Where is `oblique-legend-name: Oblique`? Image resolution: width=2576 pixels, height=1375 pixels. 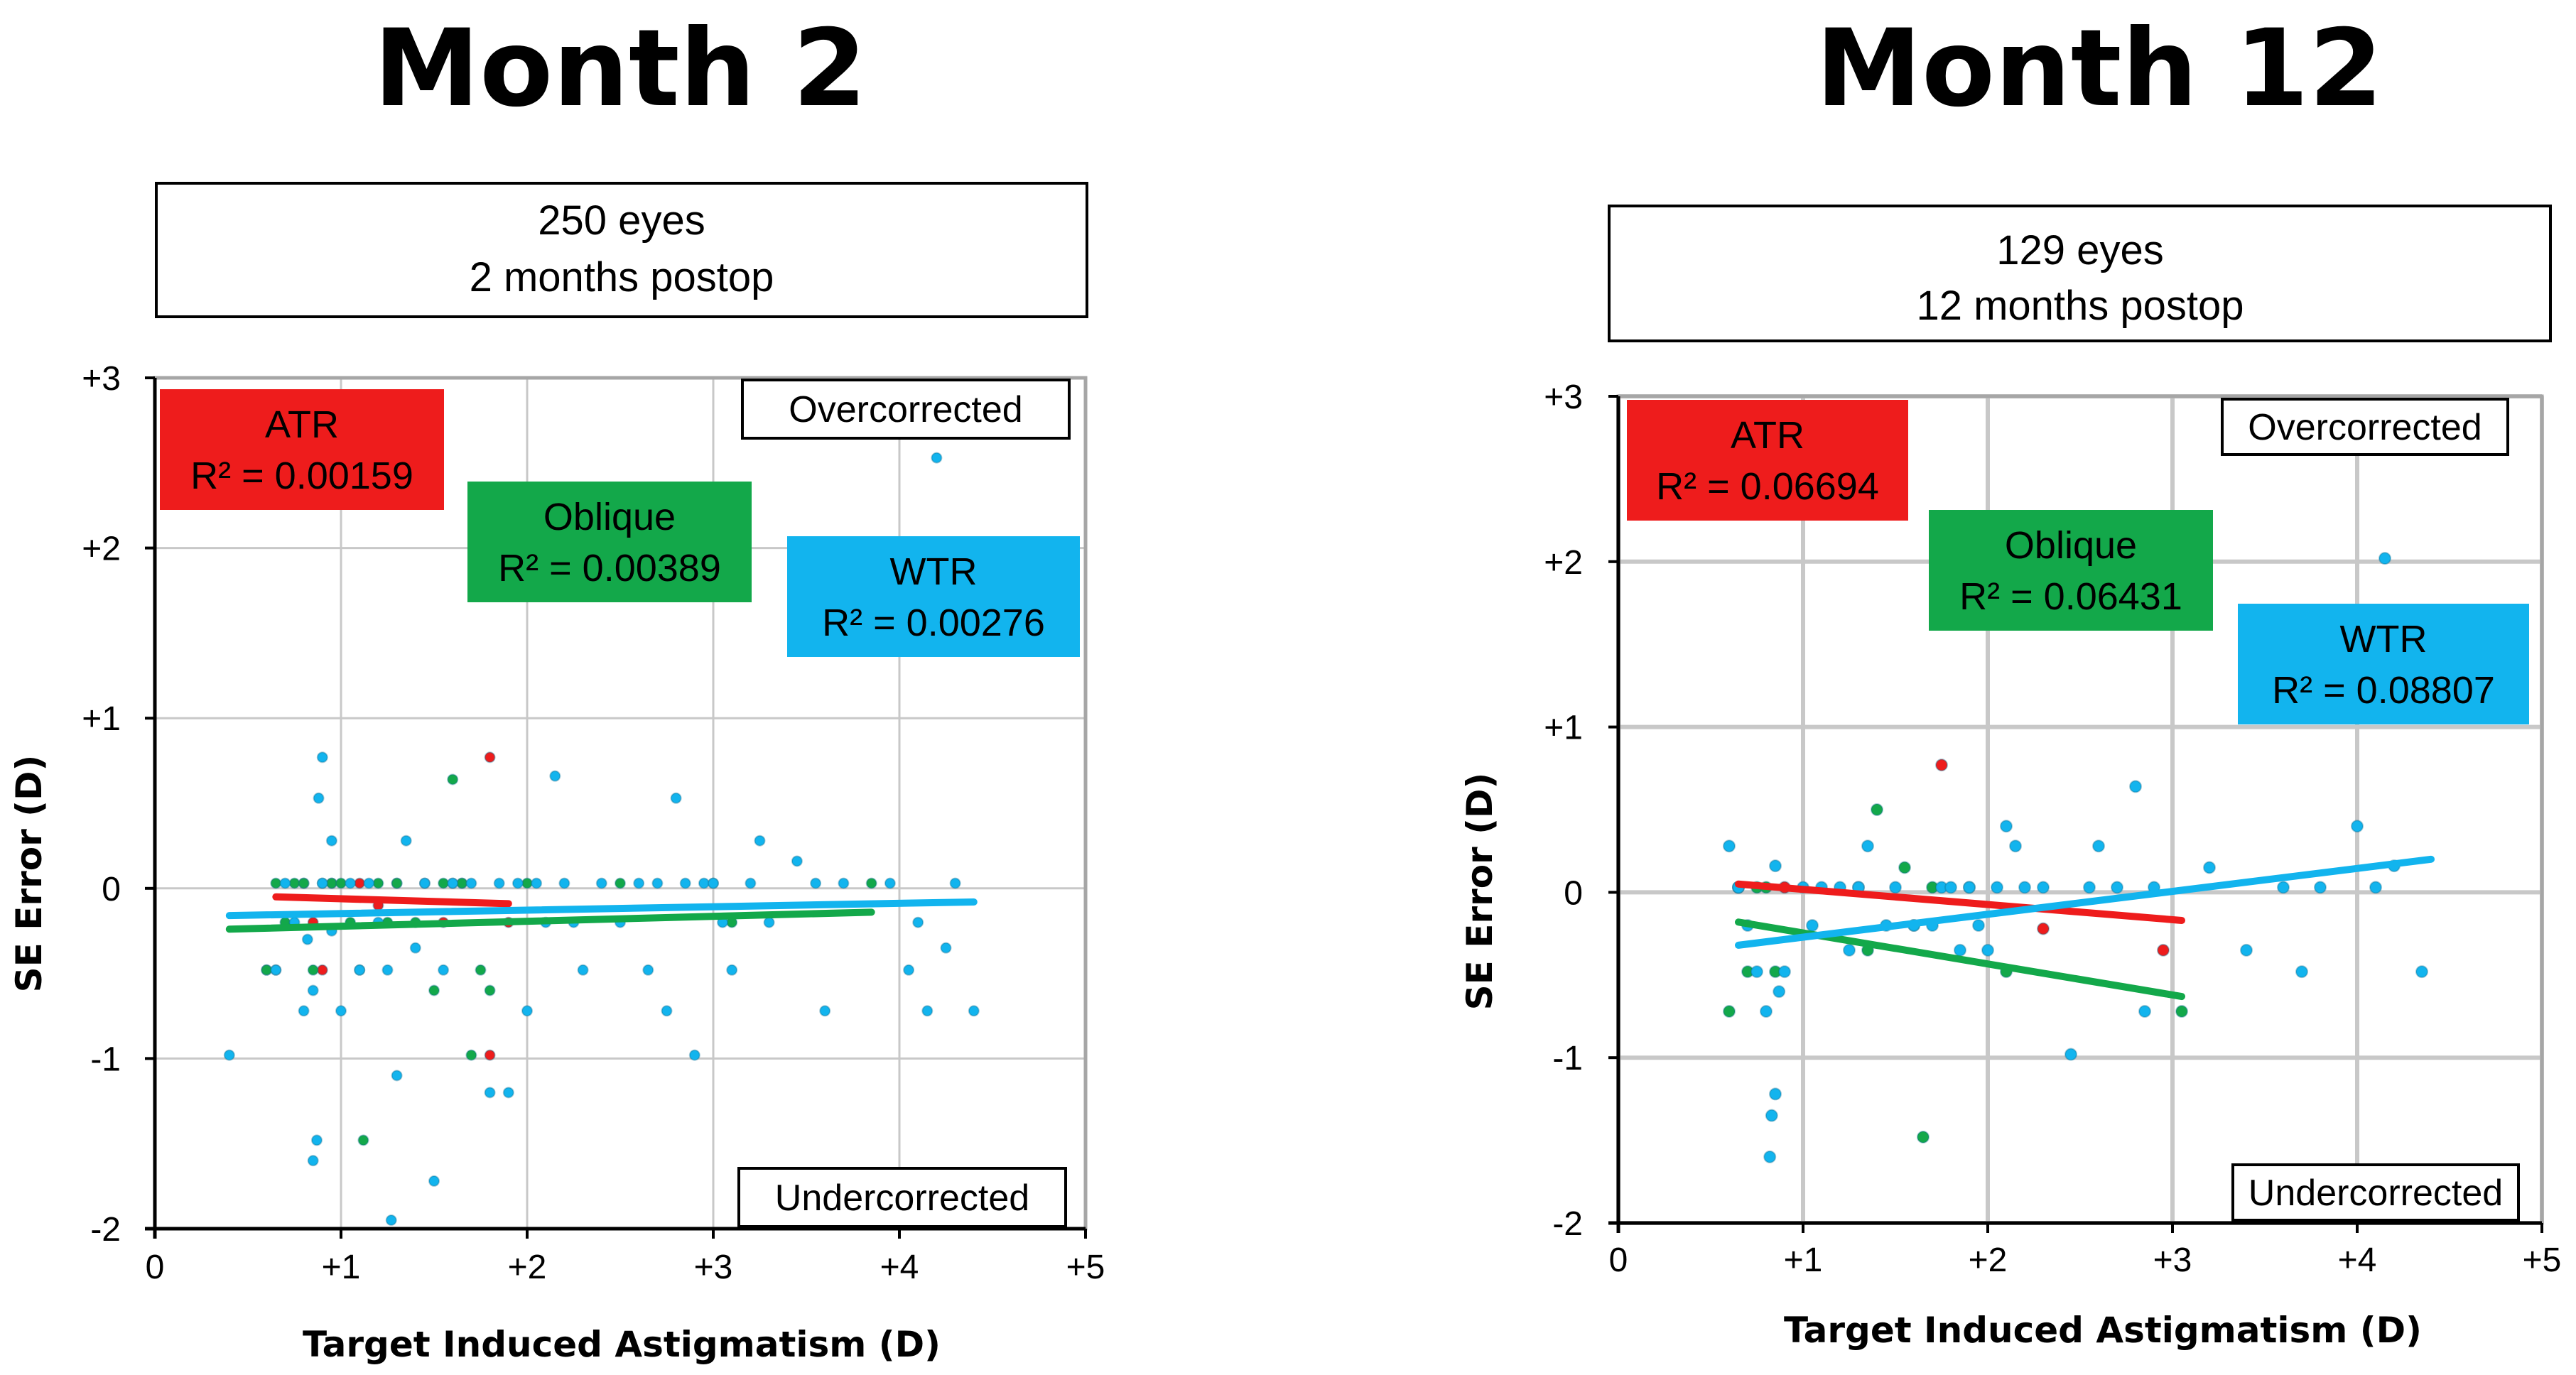 oblique-legend-name: Oblique is located at coordinates (2071, 545).